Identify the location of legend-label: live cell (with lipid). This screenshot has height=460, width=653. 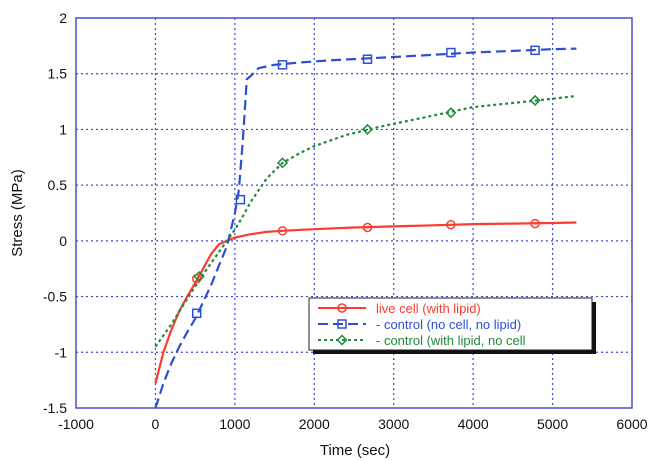
(428, 308).